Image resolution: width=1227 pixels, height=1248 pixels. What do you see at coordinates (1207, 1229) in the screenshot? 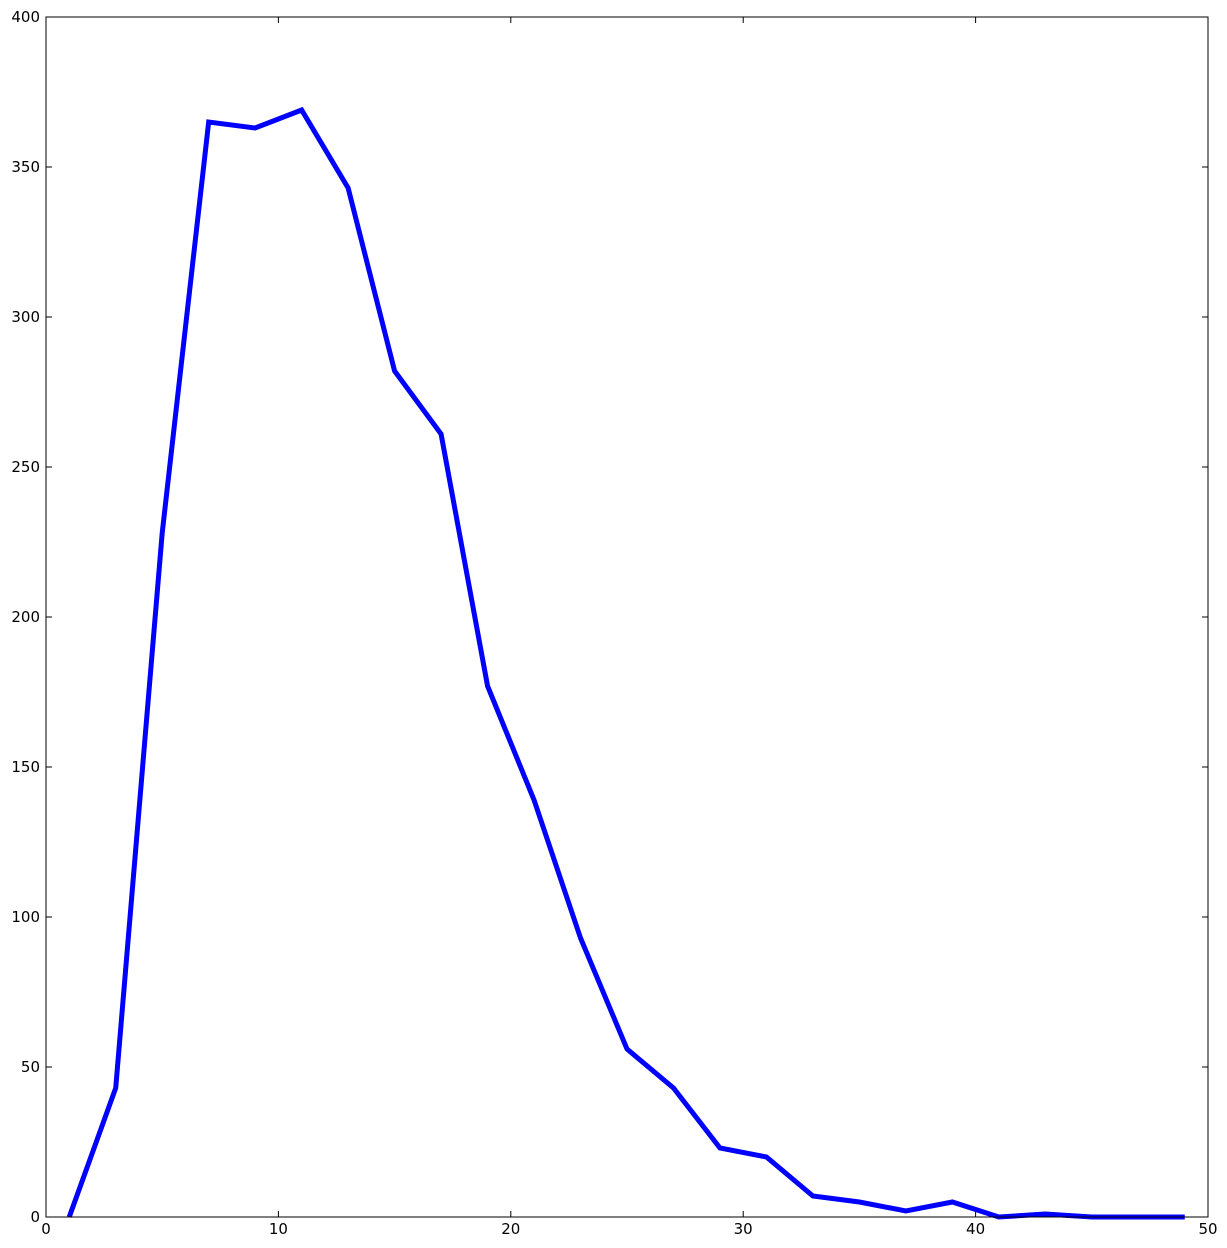
I see `x-tick-label: 50` at bounding box center [1207, 1229].